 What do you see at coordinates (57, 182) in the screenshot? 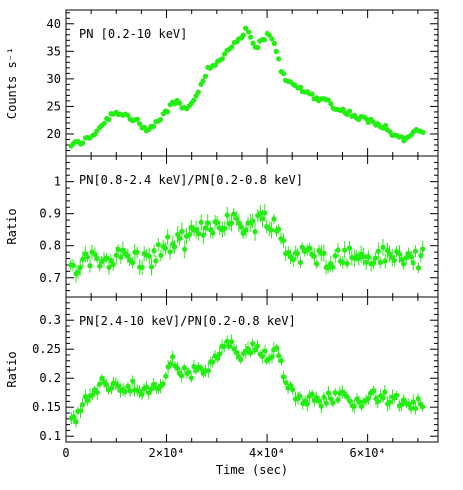
I see `y-tick-label: 1` at bounding box center [57, 182].